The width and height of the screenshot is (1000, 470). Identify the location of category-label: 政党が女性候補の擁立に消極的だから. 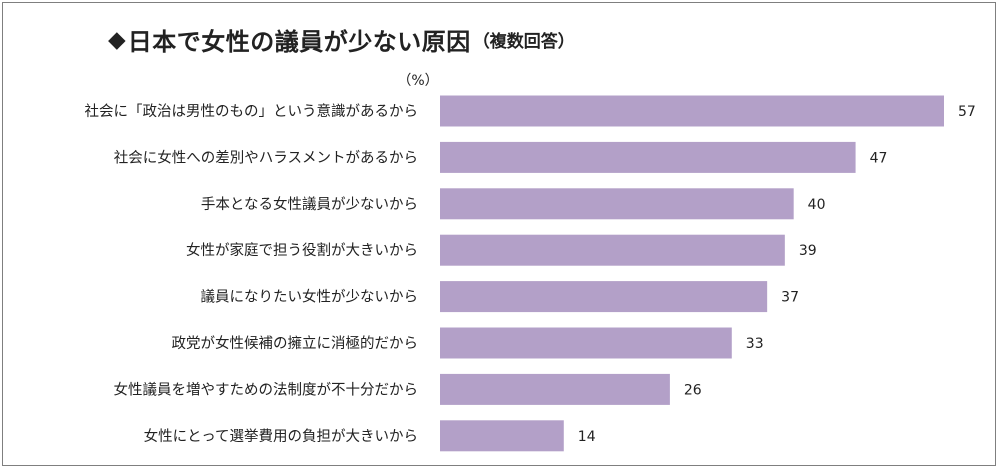
(295, 343).